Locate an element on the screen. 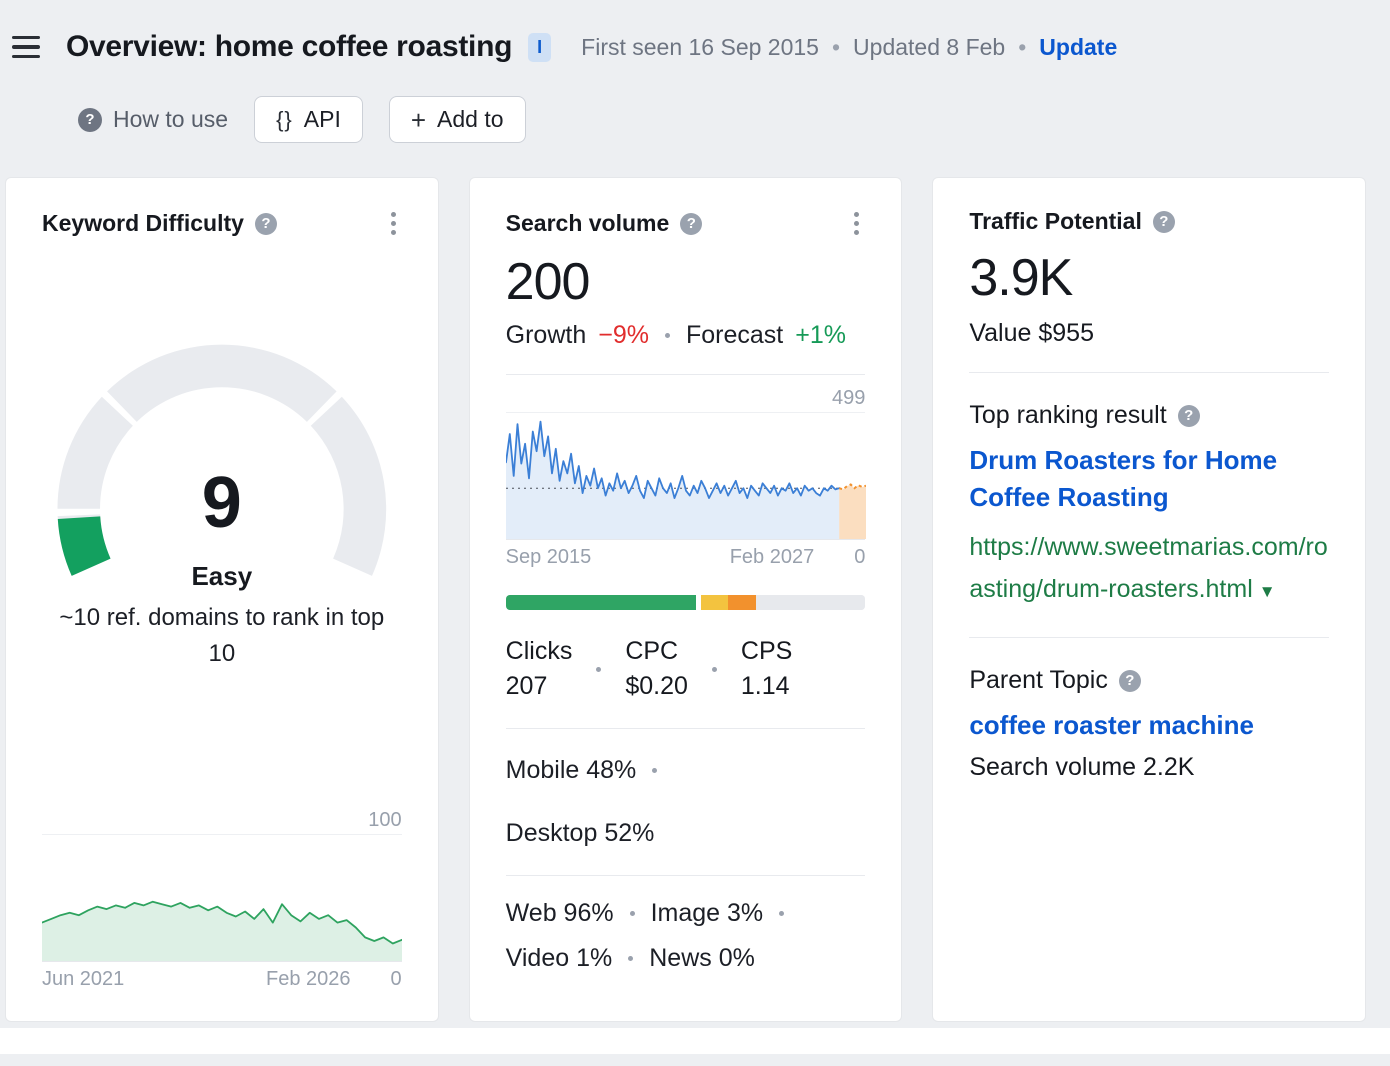  x-axis-start-label: Sep 2015 is located at coordinates (548, 557).